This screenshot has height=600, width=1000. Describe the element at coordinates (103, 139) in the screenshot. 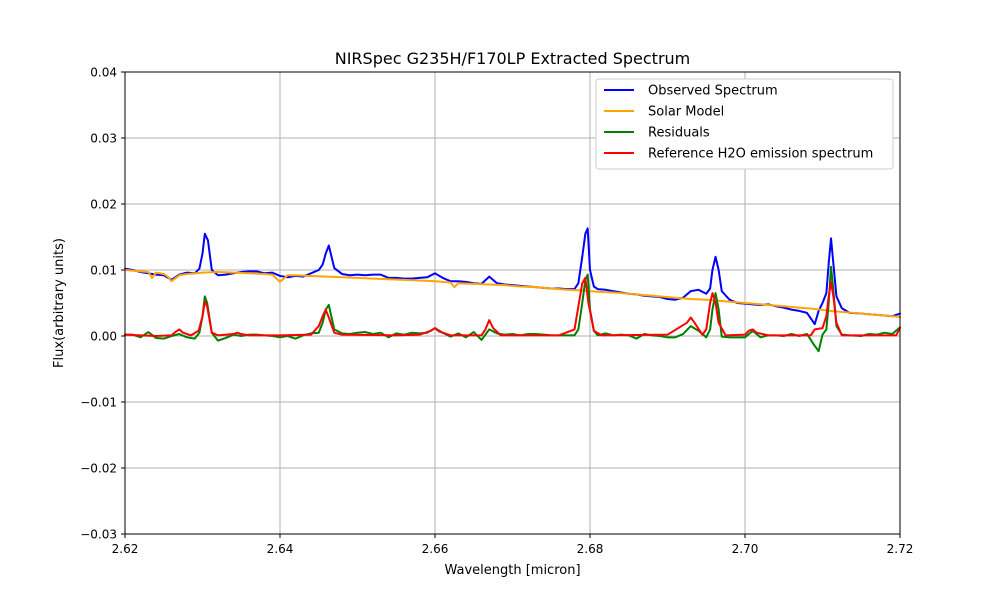

I see `y-tick-label: 0.03` at that location.